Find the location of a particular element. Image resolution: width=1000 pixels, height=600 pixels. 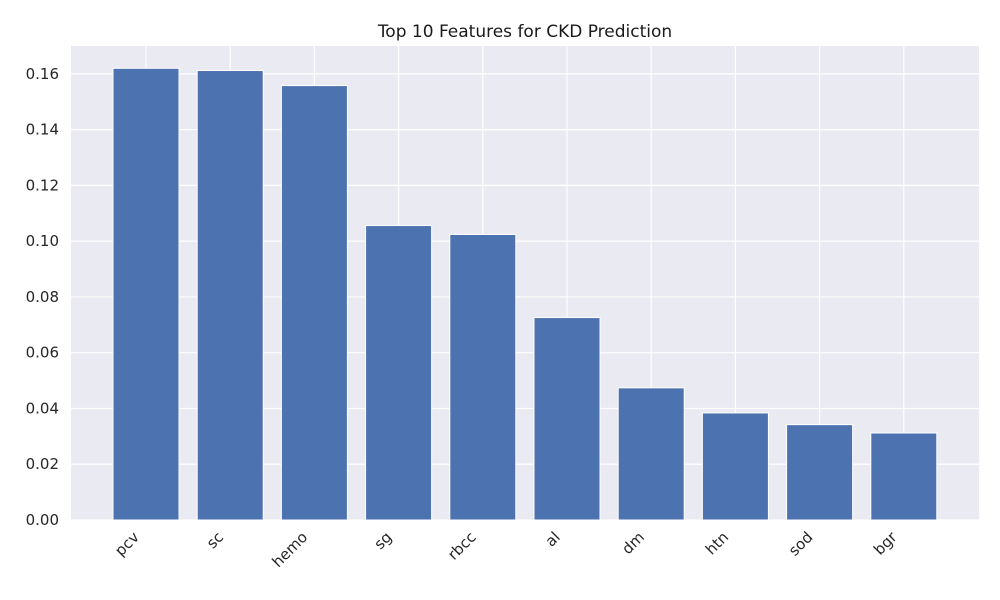

x-tick-label: htn is located at coordinates (717, 543).